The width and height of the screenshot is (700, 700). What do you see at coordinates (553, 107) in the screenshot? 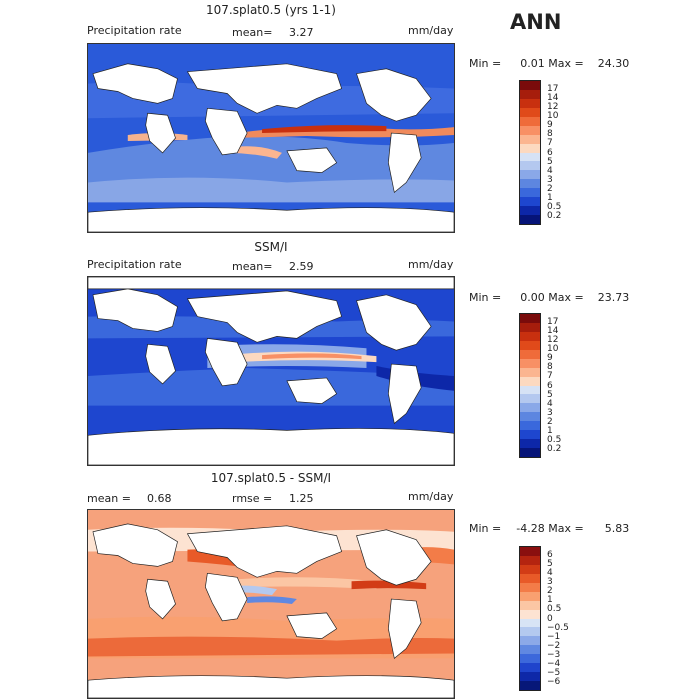
I see `colorbar-level-label: 12` at bounding box center [553, 107].